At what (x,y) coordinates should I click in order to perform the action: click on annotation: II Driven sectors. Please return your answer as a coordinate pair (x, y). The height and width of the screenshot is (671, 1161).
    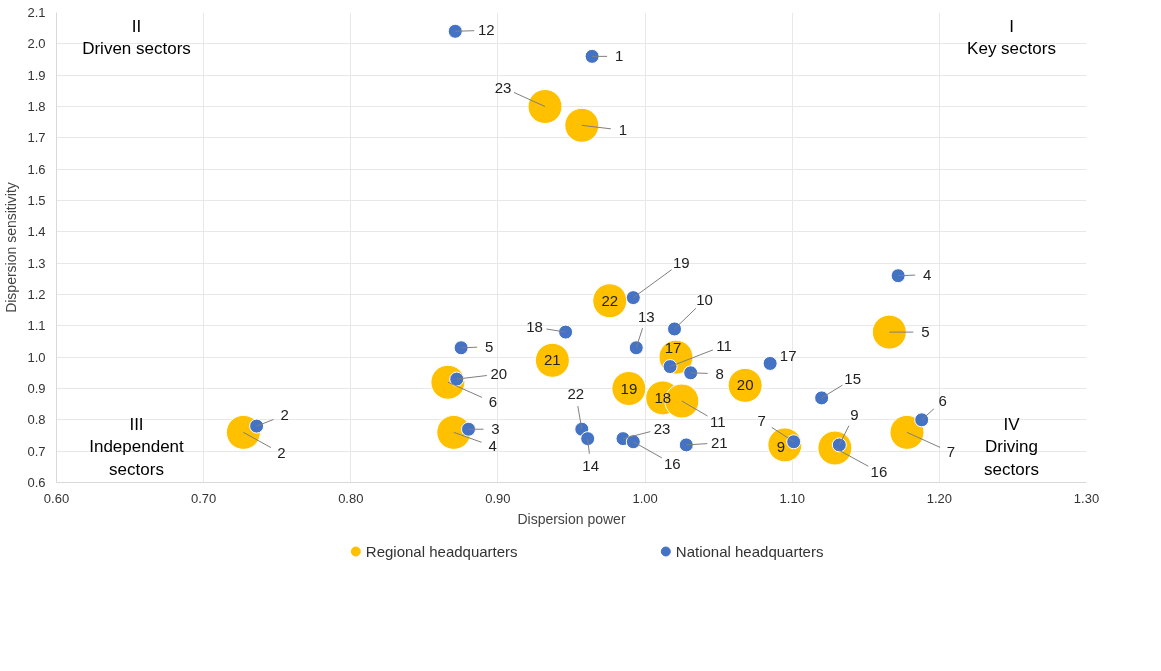
    Looking at the image, I should click on (136, 37).